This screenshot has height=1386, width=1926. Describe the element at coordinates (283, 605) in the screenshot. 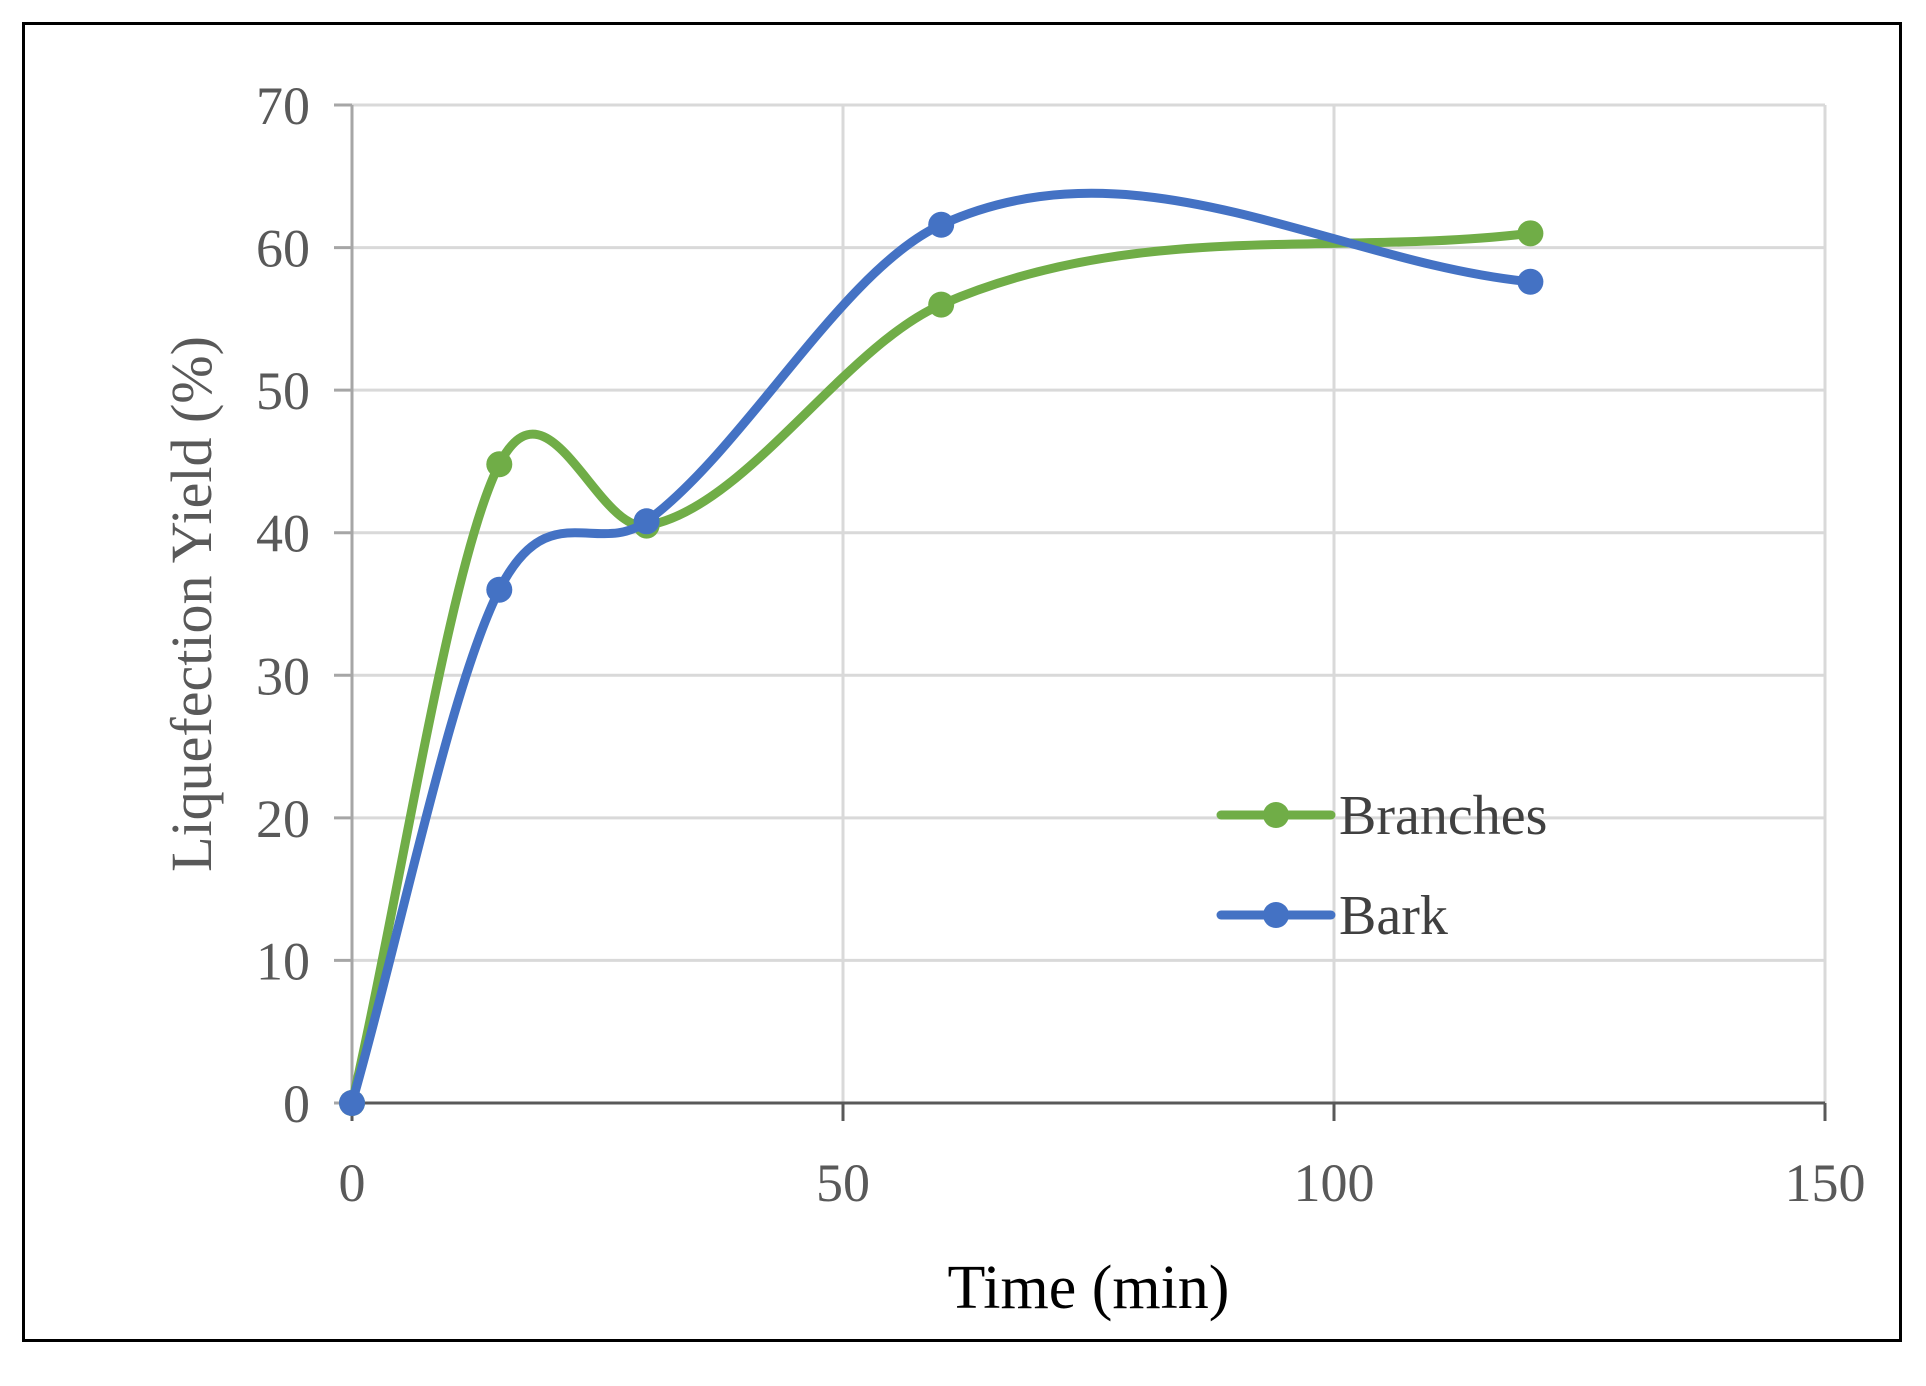

I see `y-tick-labels: 0 10 20 30 40 50 60 70` at that location.